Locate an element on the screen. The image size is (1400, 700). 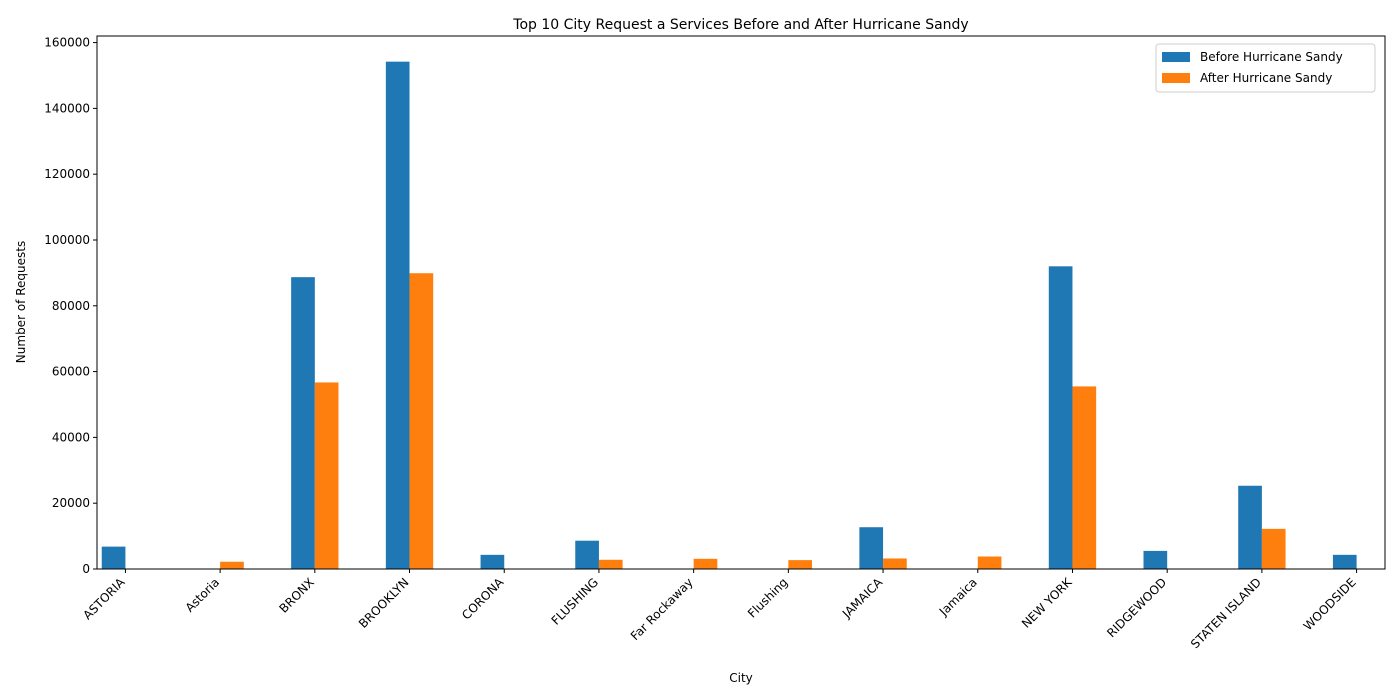
x-tick-label: BROOKLYN is located at coordinates (384, 603).